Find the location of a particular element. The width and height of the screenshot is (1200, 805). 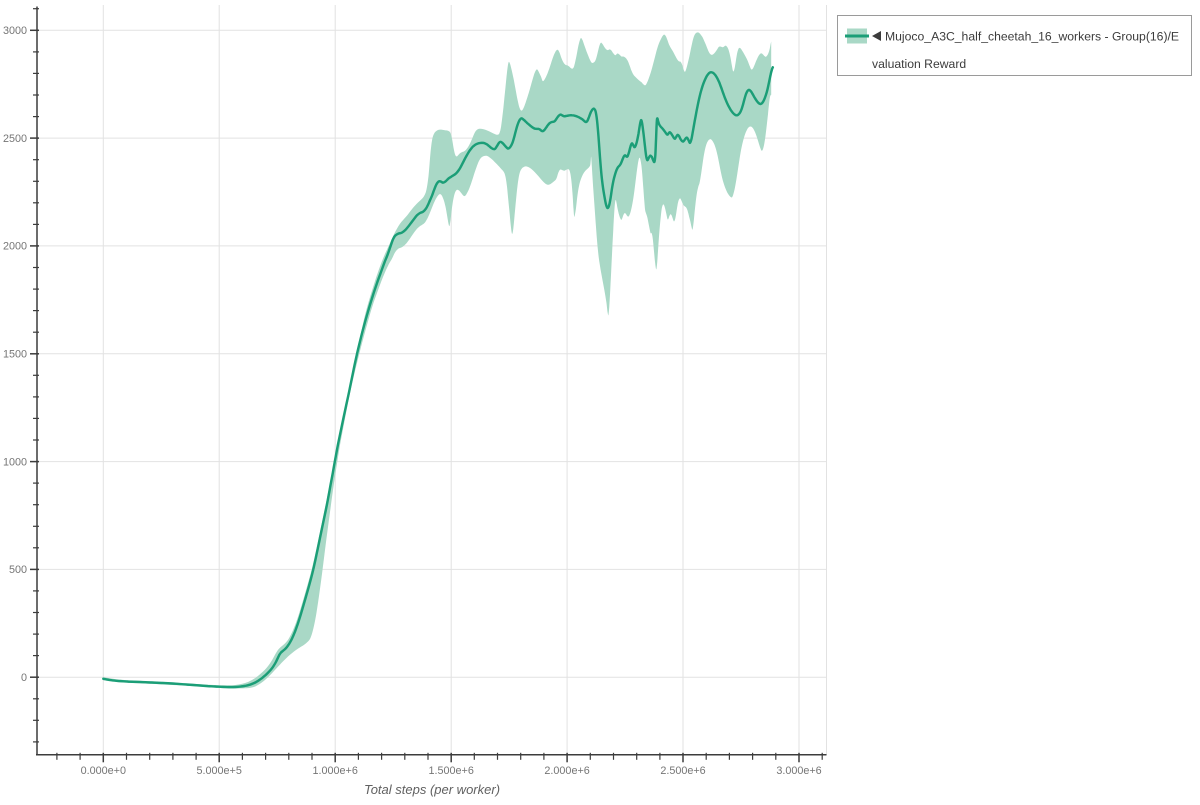

svg-text: 3.000e+6 is located at coordinates (798, 771).